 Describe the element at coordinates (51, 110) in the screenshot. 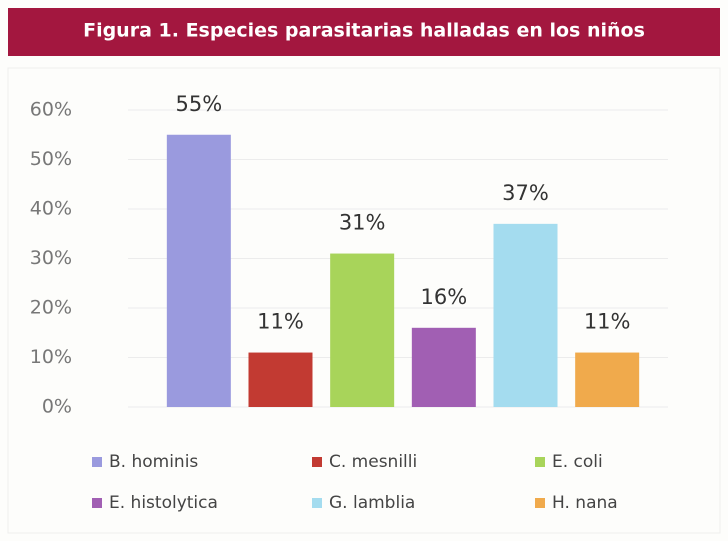

I see `y-tick-label: 60%` at that location.